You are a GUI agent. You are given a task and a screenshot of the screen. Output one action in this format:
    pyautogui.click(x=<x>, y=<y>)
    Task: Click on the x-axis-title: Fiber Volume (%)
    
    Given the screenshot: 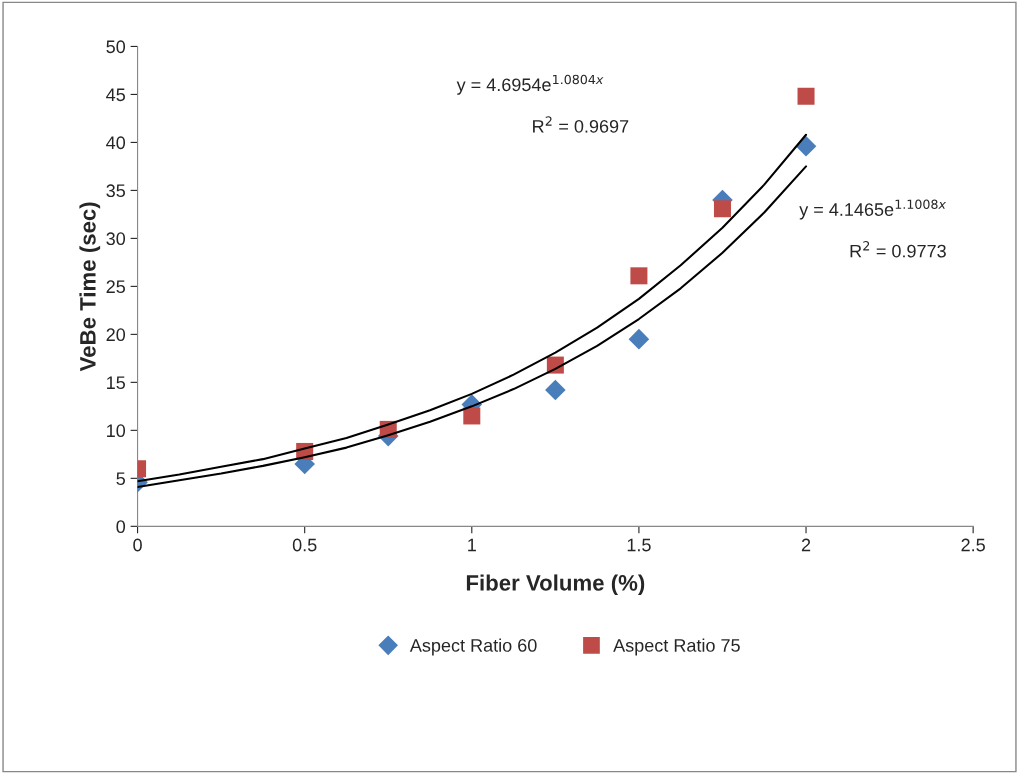 What is the action you would take?
    pyautogui.click(x=555, y=585)
    